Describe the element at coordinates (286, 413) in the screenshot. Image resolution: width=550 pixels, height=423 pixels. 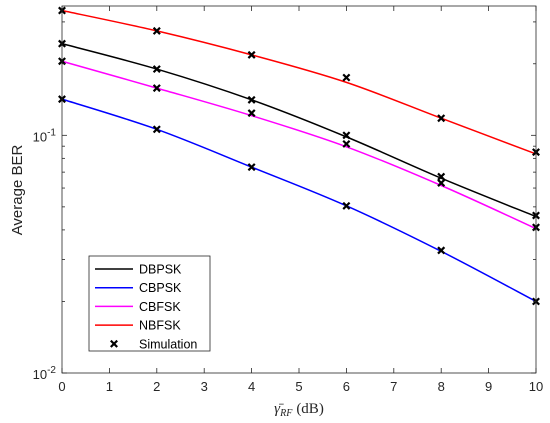
I see `x-axis-label-subscript: RF` at that location.